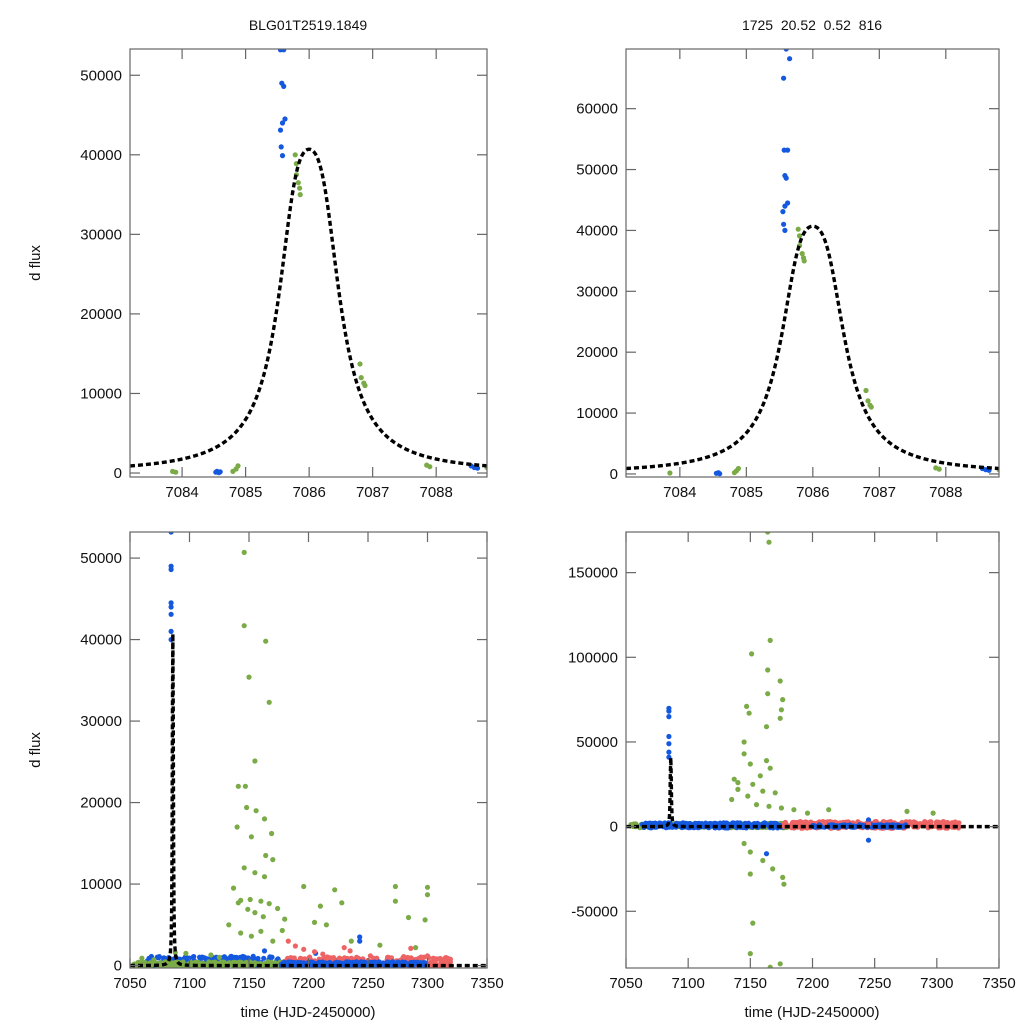 The image size is (1024, 1024). I want to click on x-tick-label: 7100, so click(189, 983).